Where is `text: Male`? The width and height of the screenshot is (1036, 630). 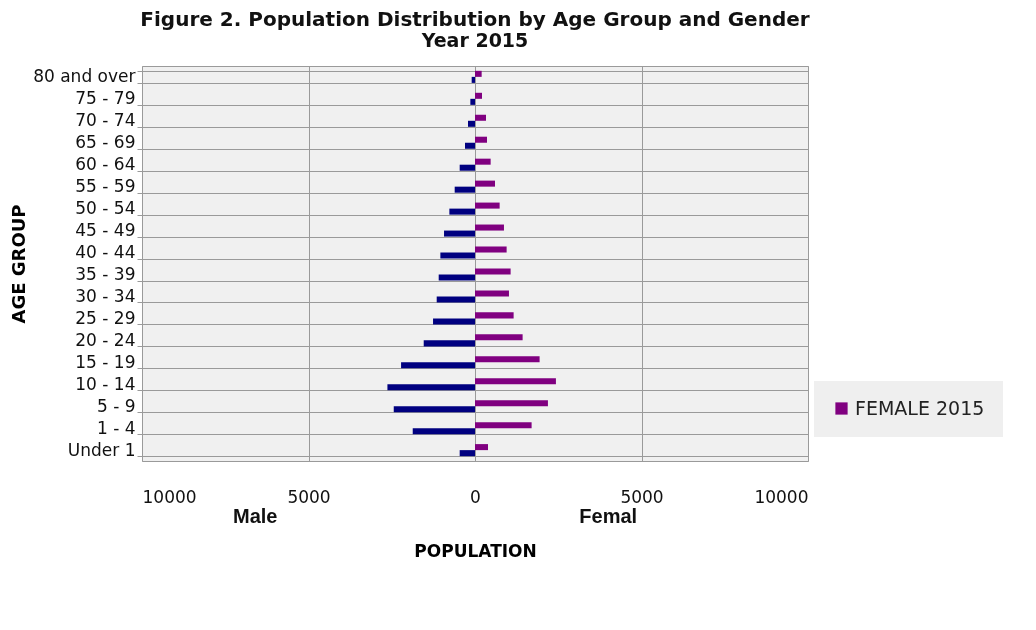
text: Male is located at coordinates (255, 516).